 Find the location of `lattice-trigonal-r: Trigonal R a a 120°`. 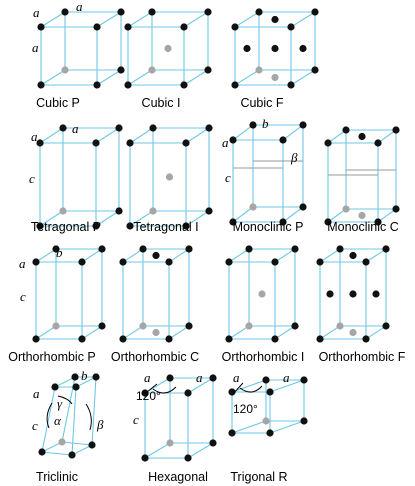

lattice-trigonal-r: Trigonal R a a 120° is located at coordinates (268, 427).